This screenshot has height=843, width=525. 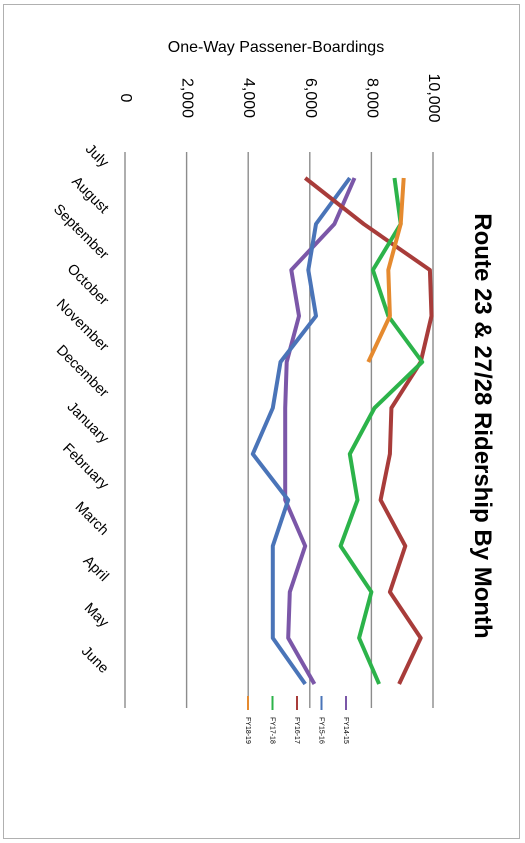 I want to click on x-tick-label: February, so click(x=85, y=466).